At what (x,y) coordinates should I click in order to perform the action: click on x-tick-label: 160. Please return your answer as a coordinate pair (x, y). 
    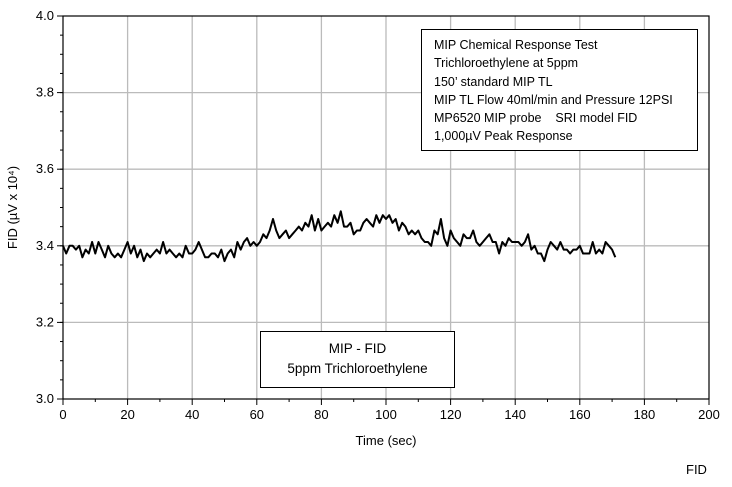
    Looking at the image, I should click on (580, 414).